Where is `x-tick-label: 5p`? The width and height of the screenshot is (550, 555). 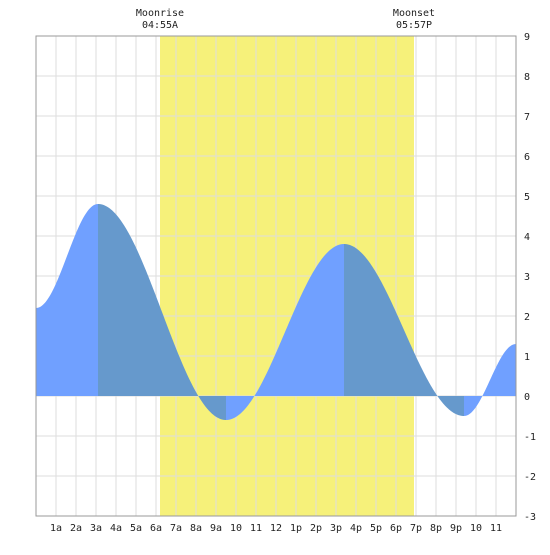 x-tick-label: 5p is located at coordinates (376, 528).